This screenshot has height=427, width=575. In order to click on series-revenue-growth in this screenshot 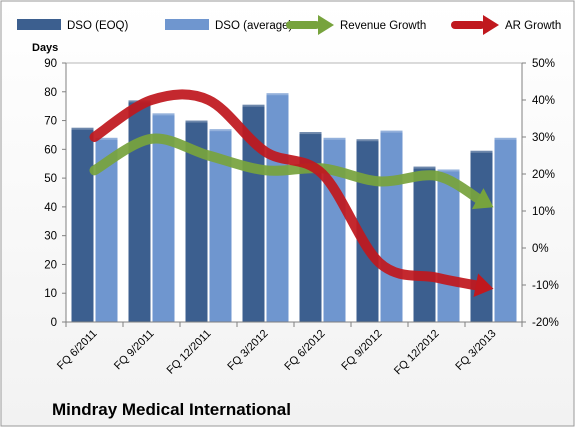, I will do `click(291, 171)`.